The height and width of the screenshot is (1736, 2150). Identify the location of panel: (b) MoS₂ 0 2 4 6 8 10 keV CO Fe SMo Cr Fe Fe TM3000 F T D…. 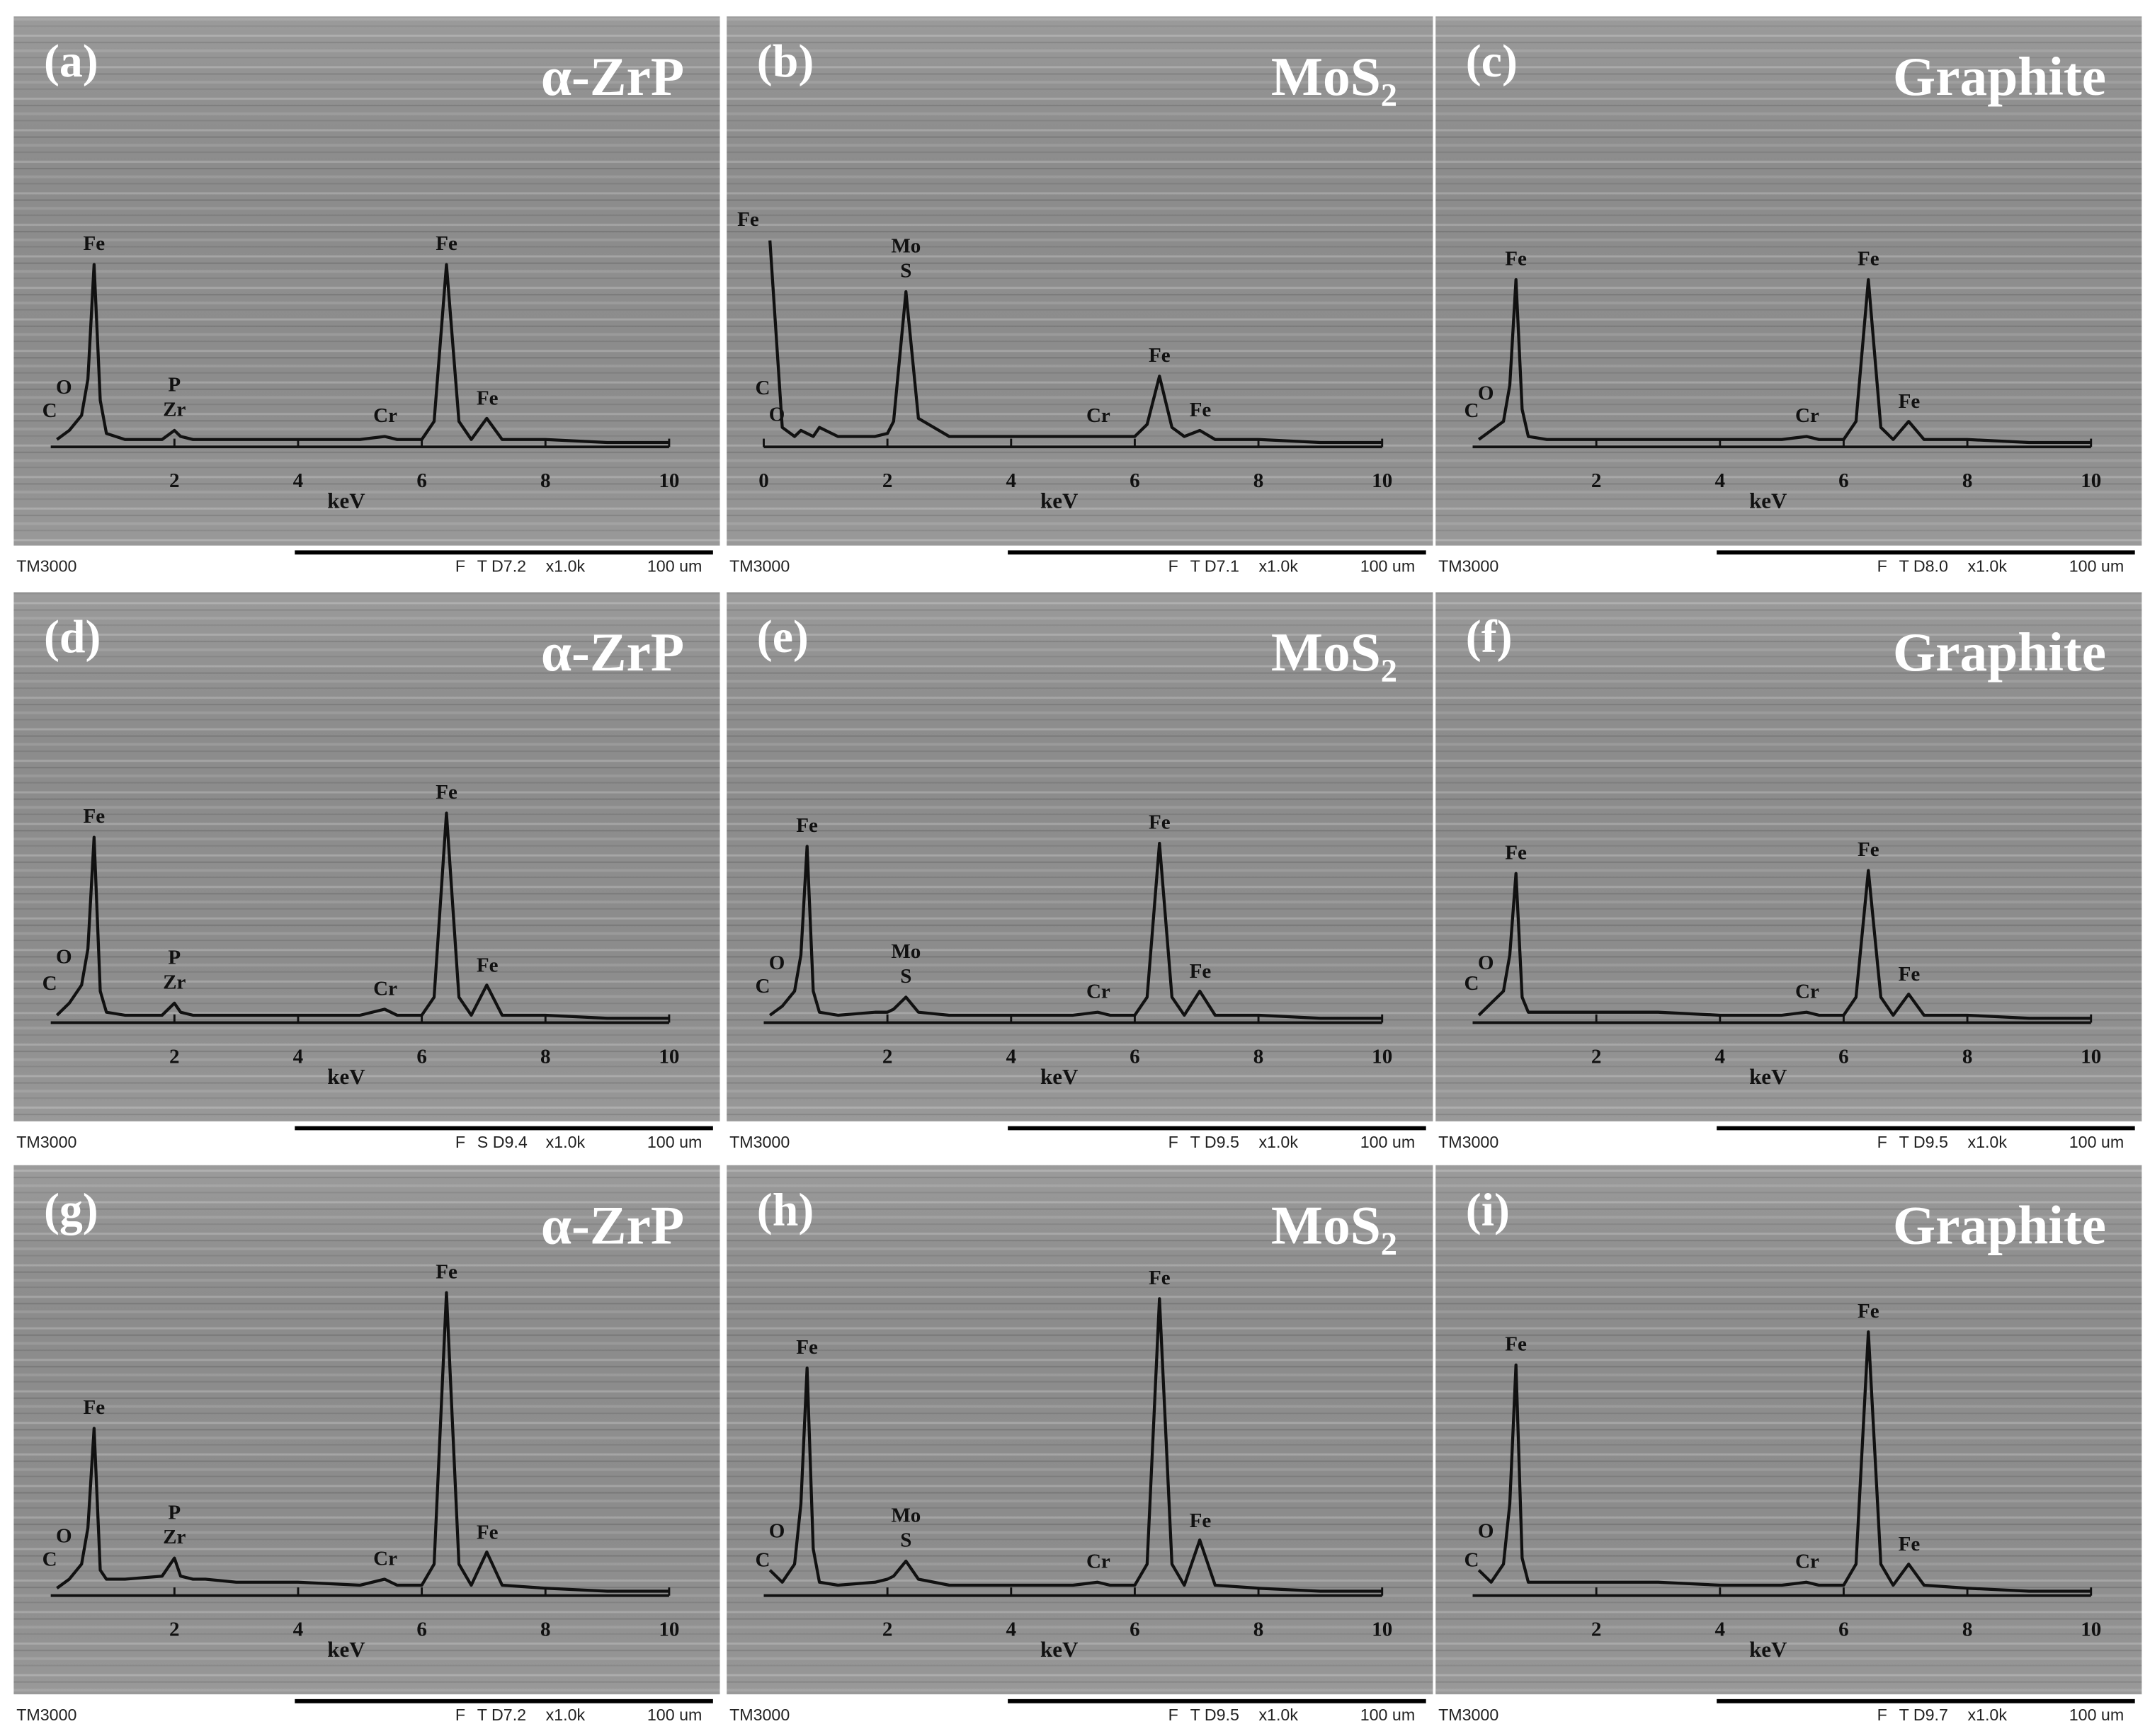
(1080, 296).